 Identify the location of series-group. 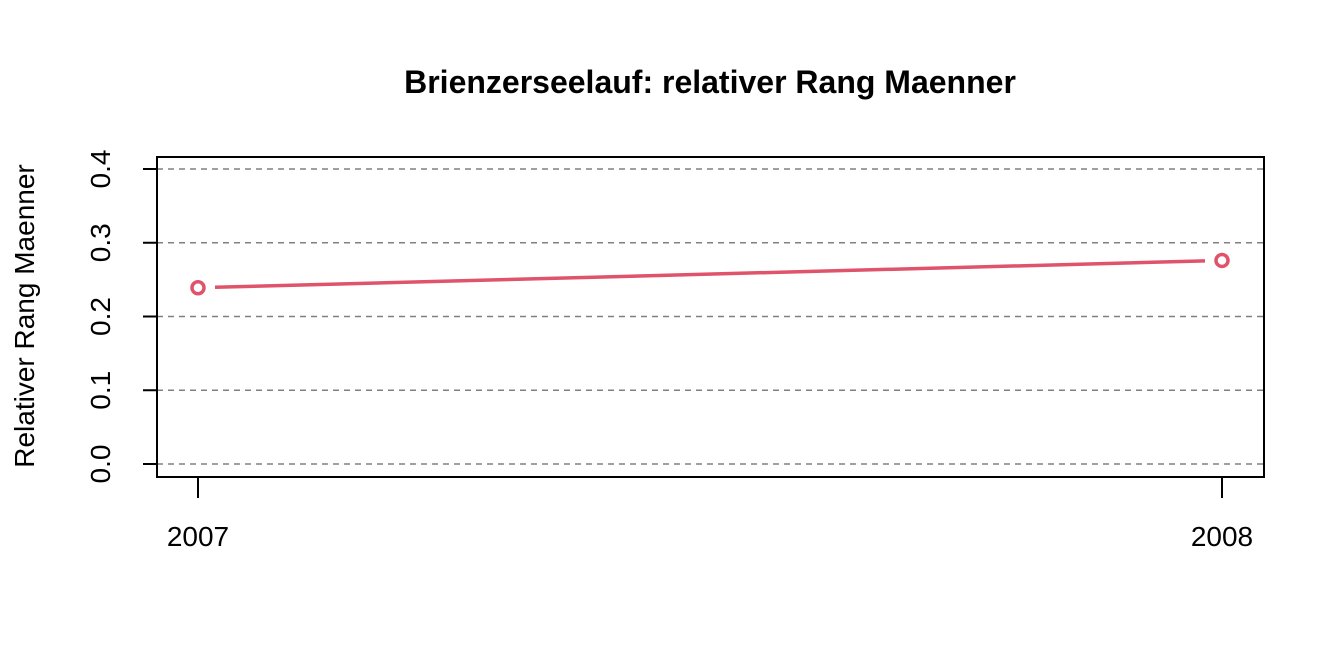
(710, 274).